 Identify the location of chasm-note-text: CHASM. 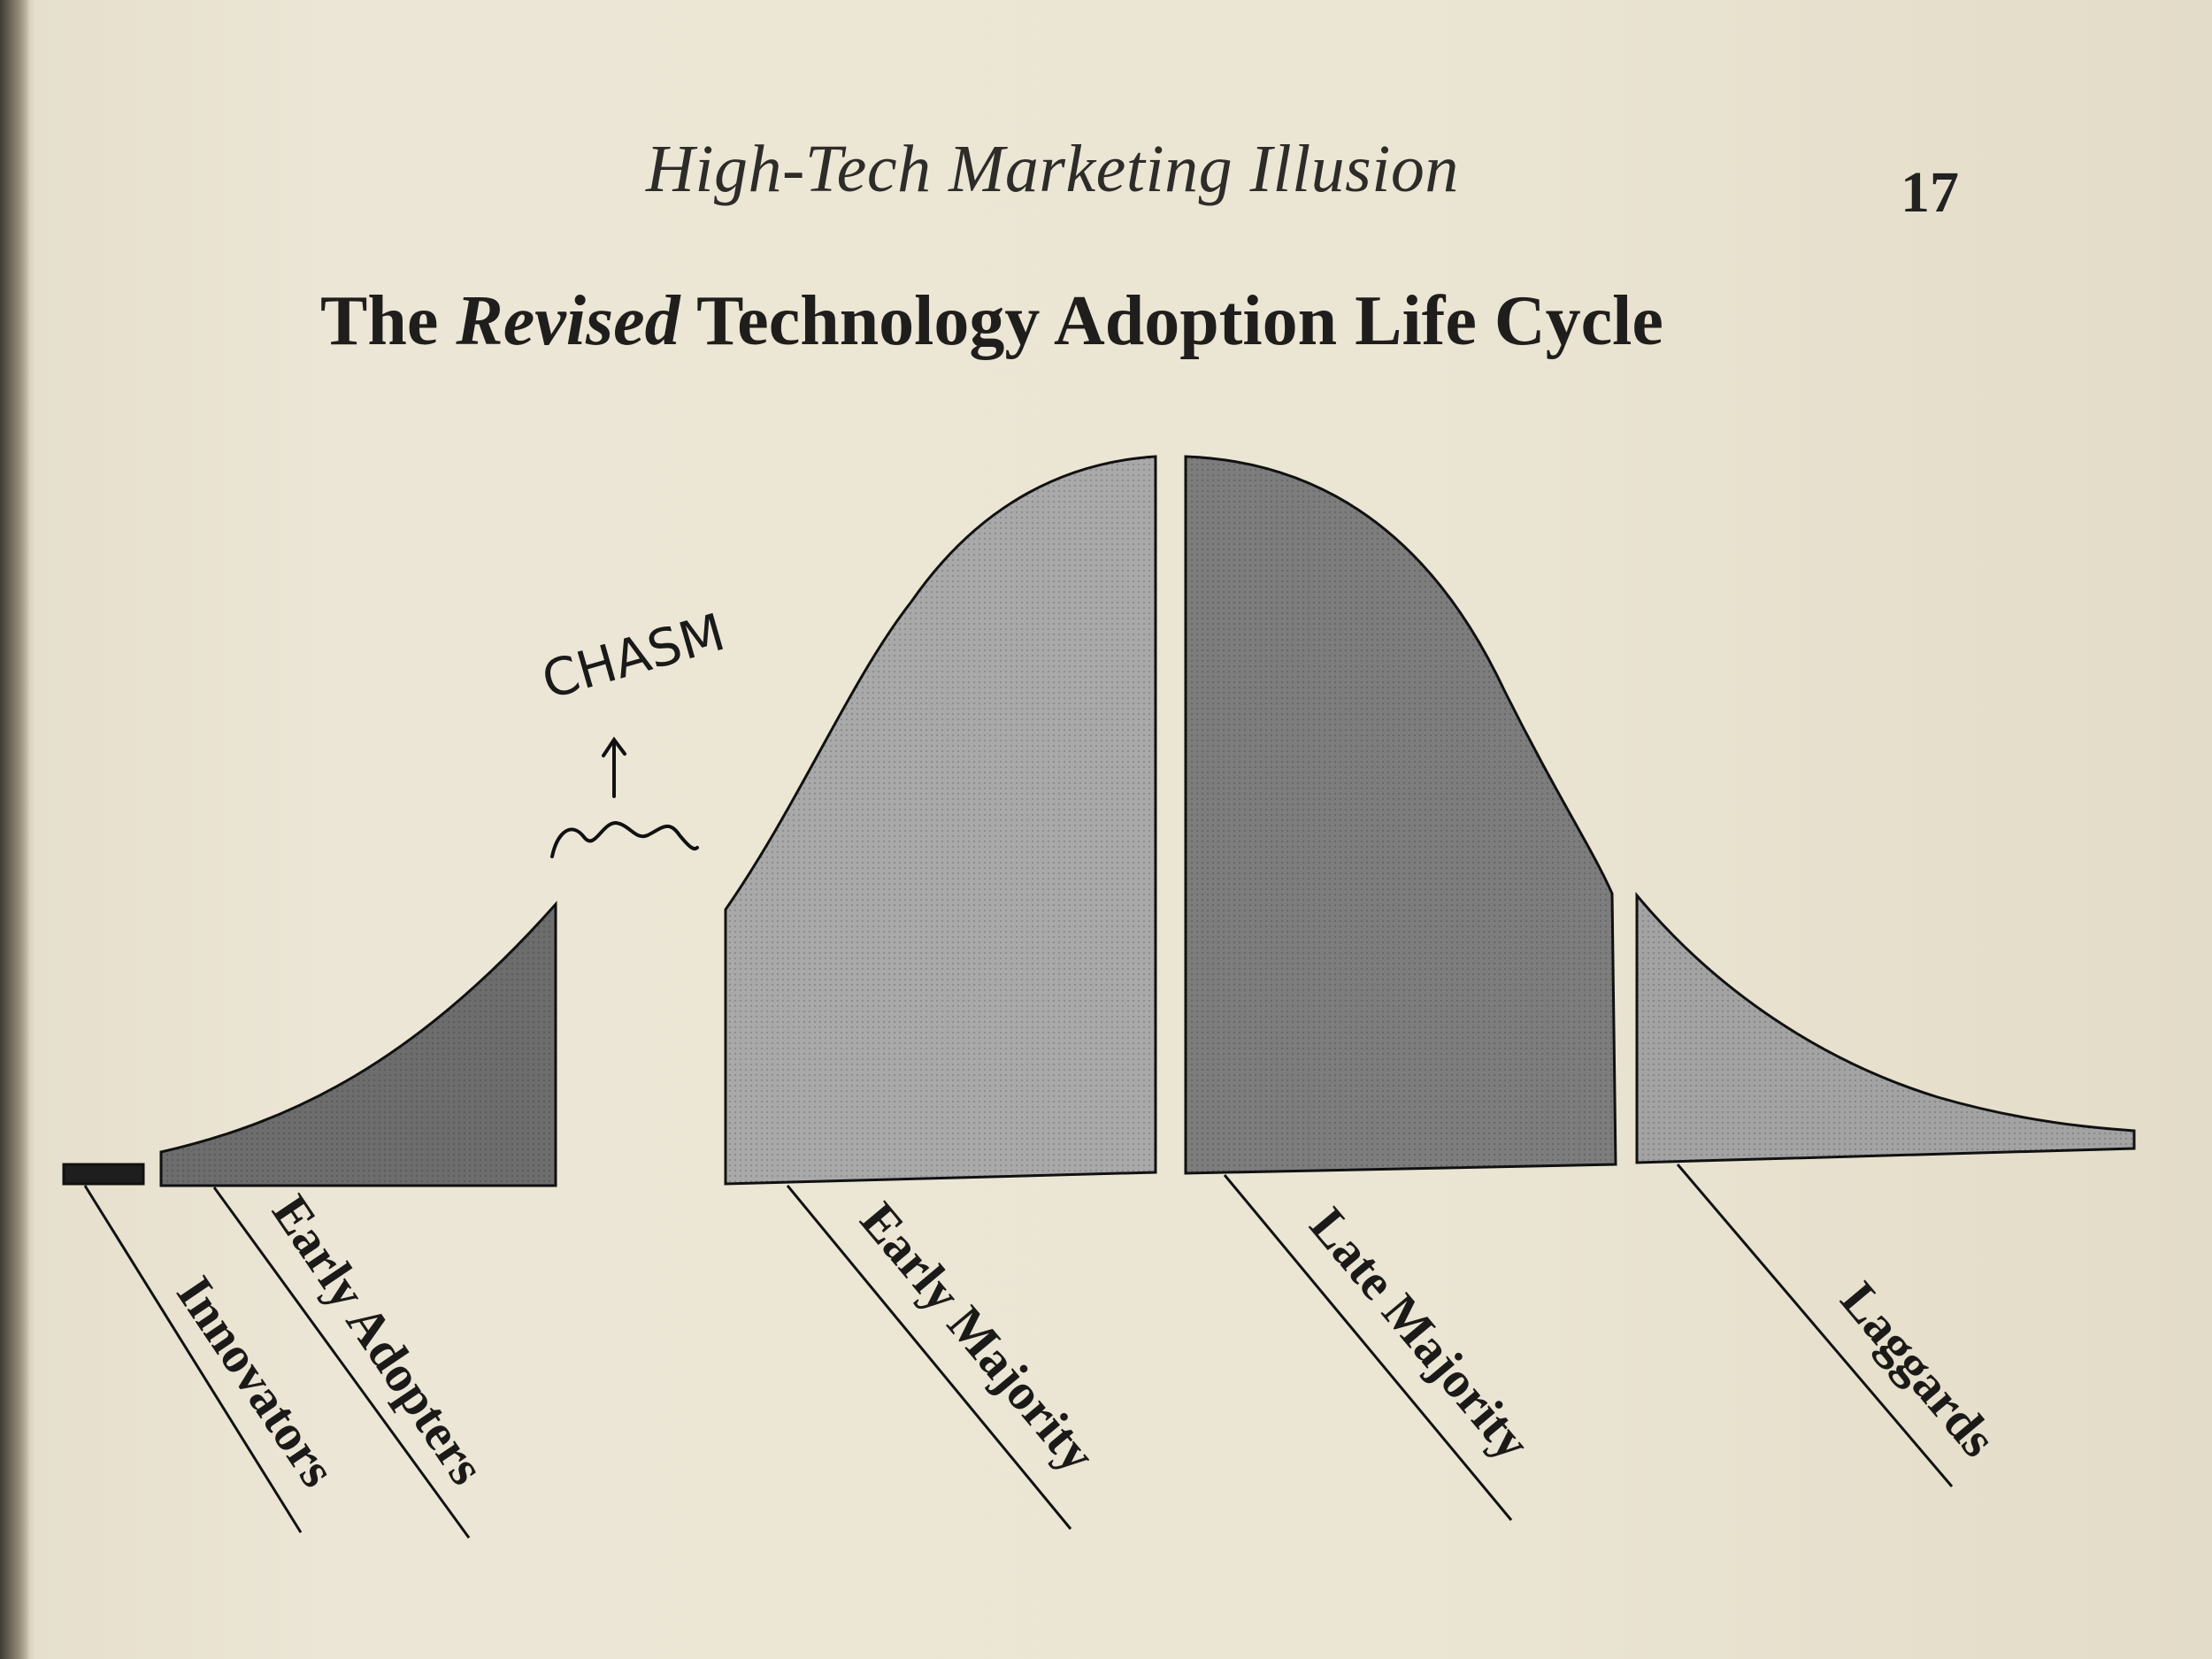
(633, 656).